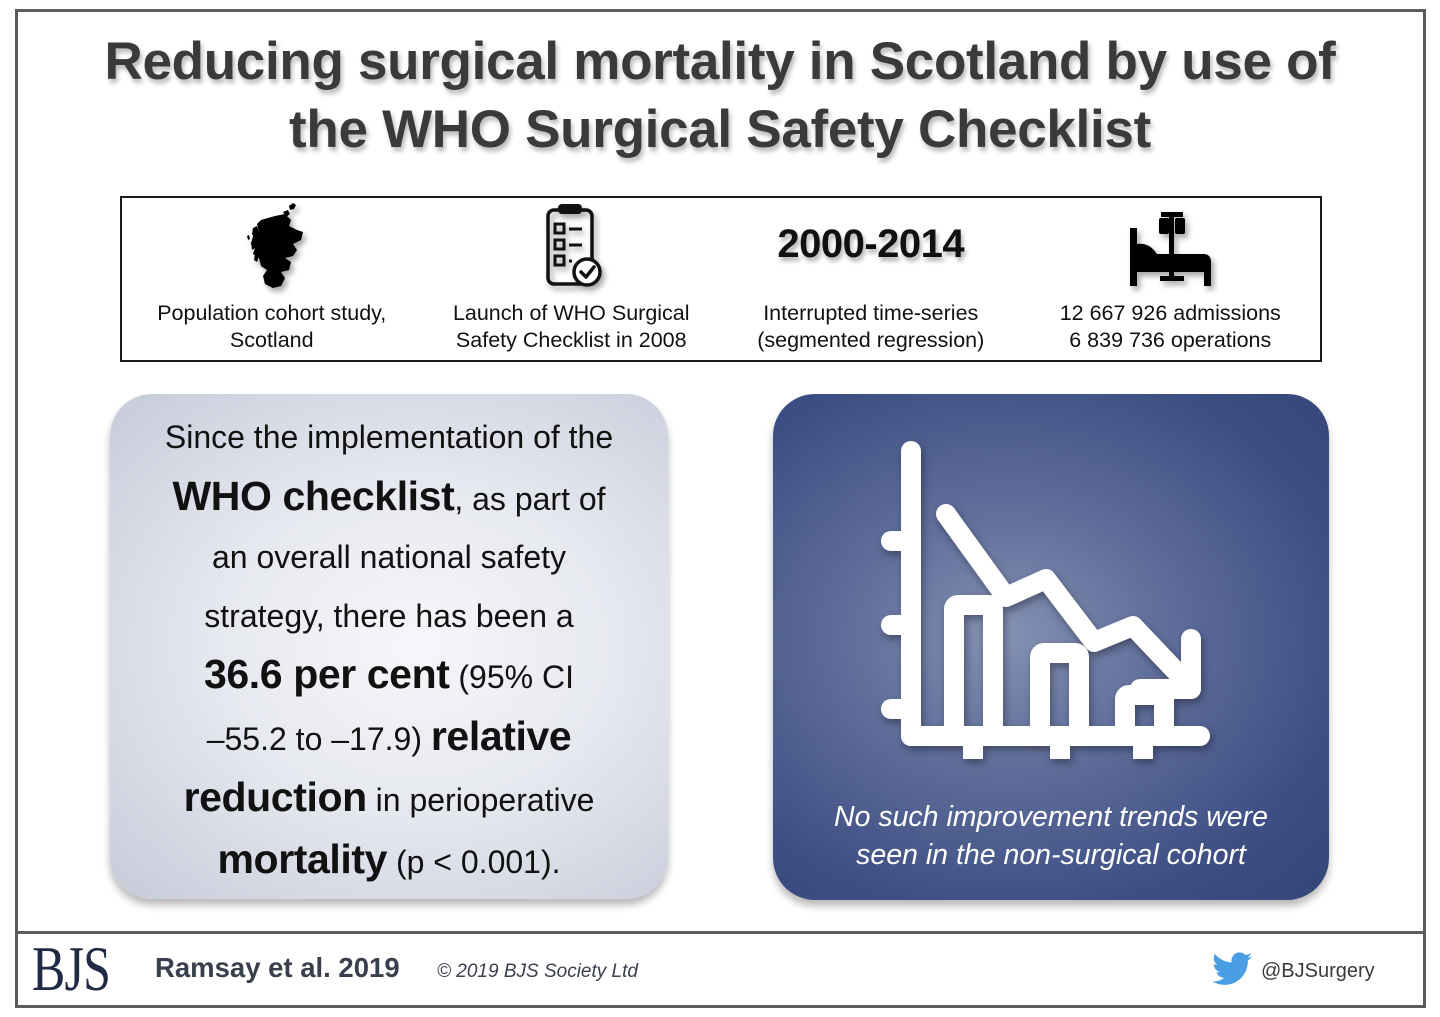 The image size is (1440, 1017). What do you see at coordinates (571, 340) in the screenshot?
I see `fact-checklist-line2: Safety Checklist in 2008` at bounding box center [571, 340].